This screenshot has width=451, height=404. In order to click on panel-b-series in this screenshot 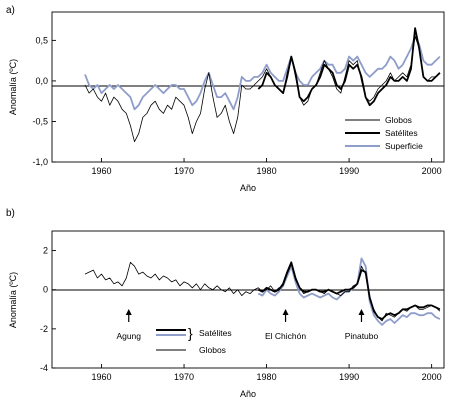, I will do `click(262, 291)`.